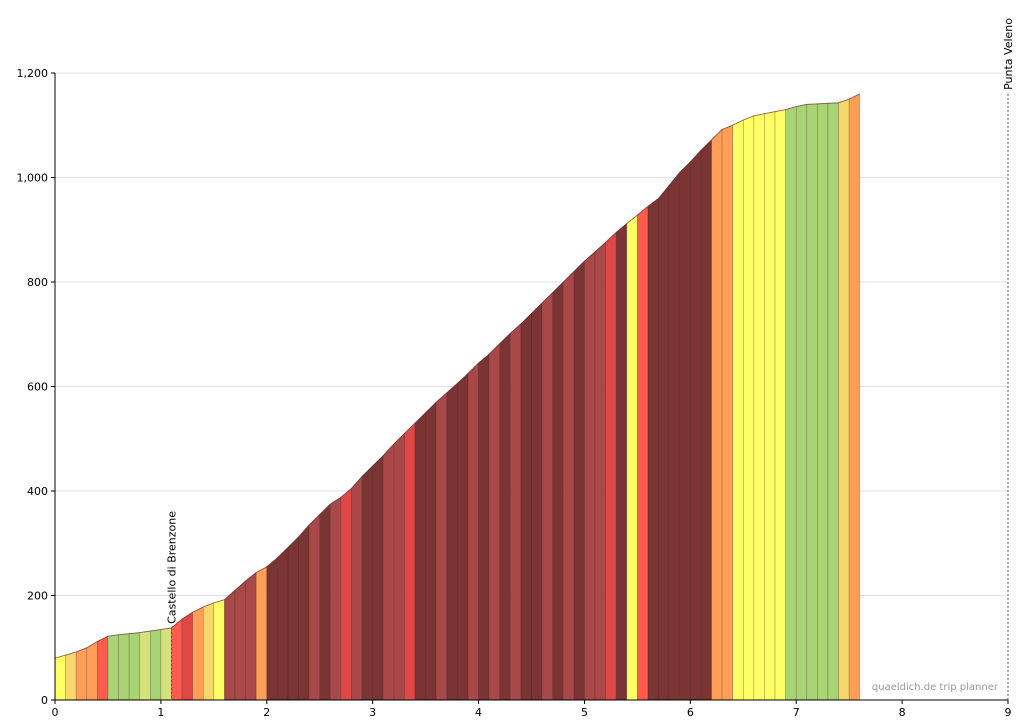 The width and height of the screenshot is (1033, 726). What do you see at coordinates (160, 712) in the screenshot?
I see `x-tick-label: 1` at bounding box center [160, 712].